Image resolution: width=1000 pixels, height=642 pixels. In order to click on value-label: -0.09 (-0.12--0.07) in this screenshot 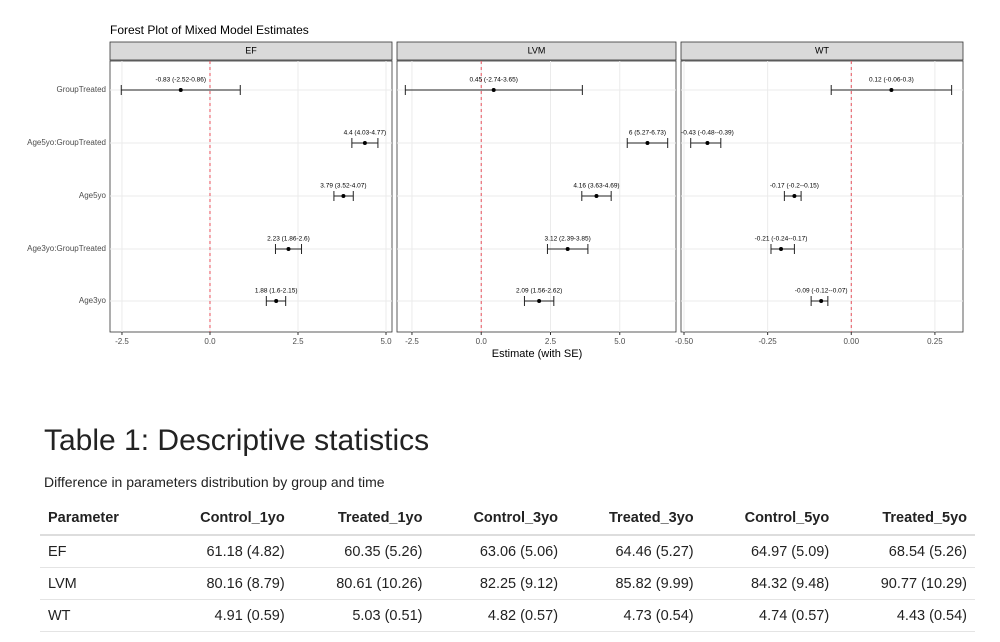, I will do `click(821, 291)`.